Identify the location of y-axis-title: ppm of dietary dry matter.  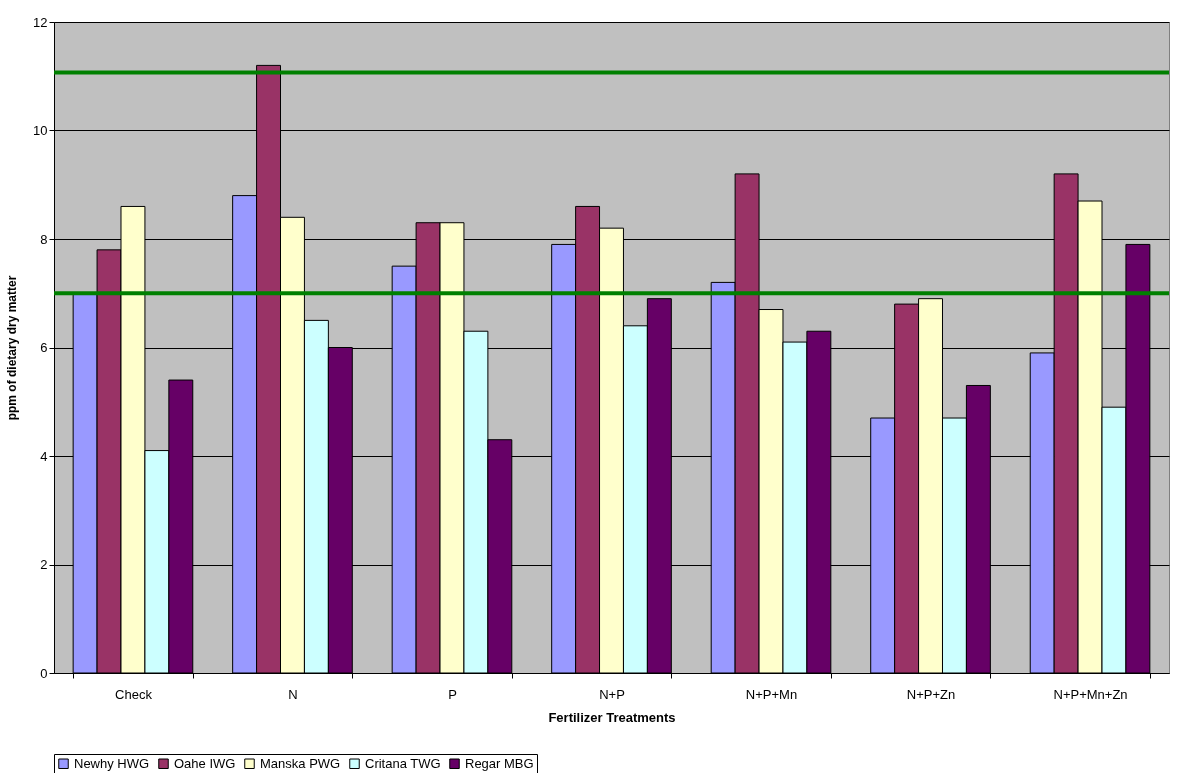
(12, 348).